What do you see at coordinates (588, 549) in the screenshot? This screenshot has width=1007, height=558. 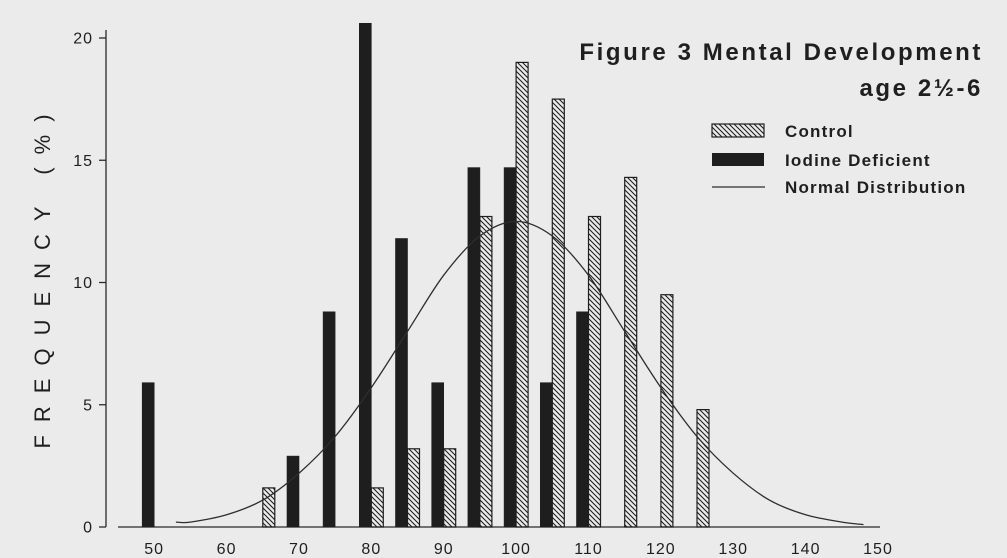 I see `x-tick-label: 110` at bounding box center [588, 549].